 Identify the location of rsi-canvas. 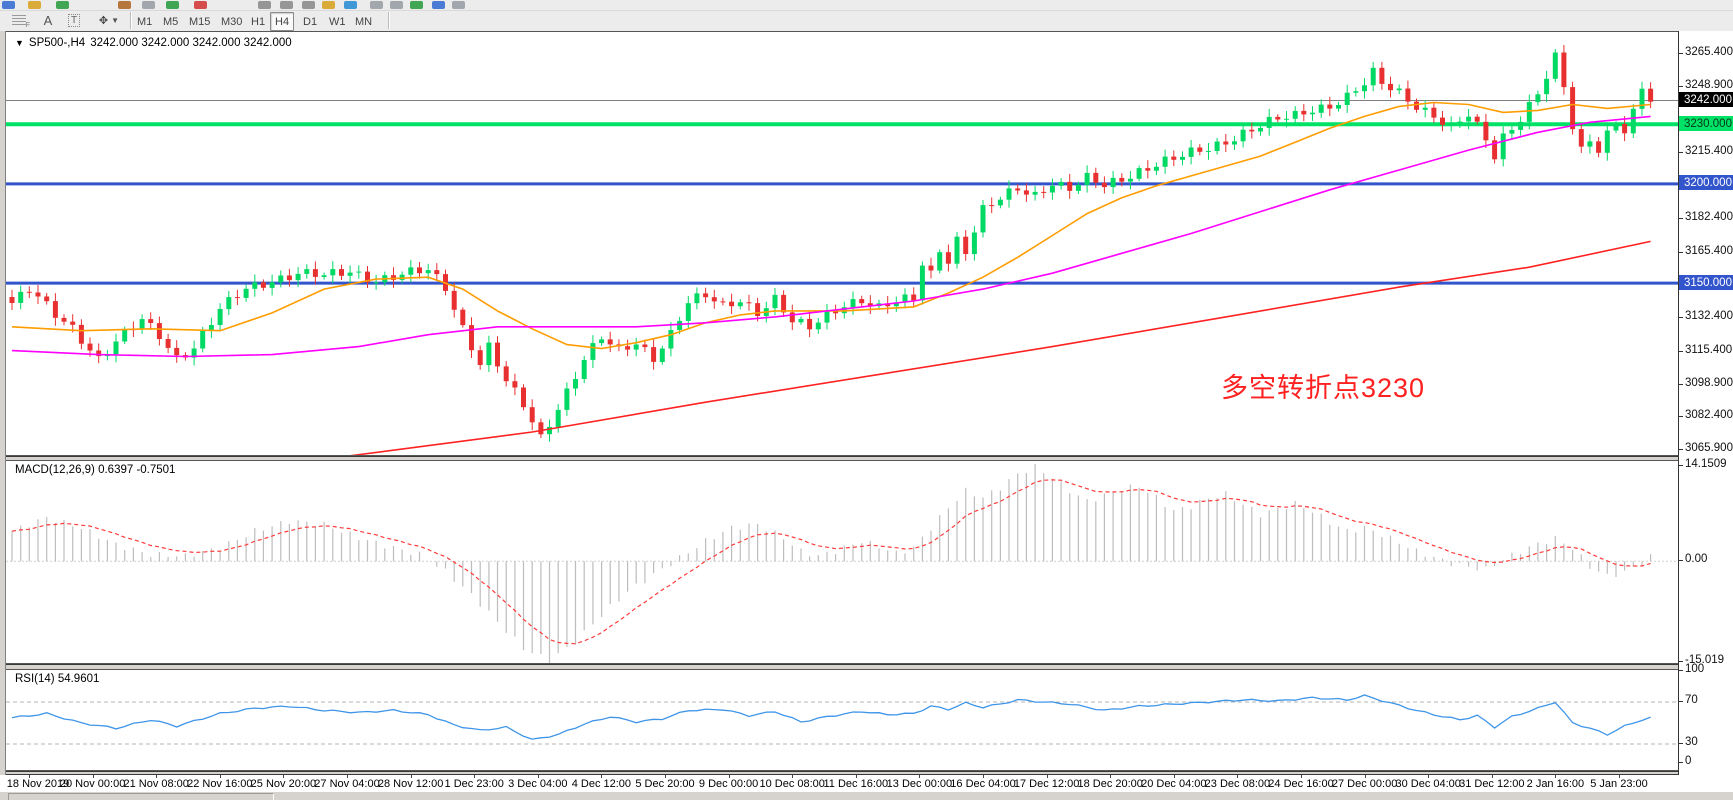
(842, 720).